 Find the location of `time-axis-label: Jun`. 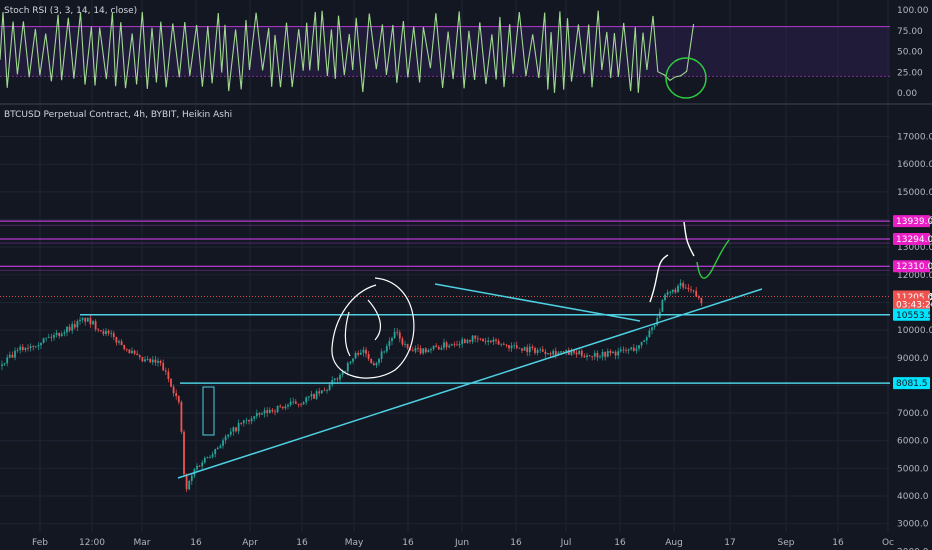

time-axis-label: Jun is located at coordinates (461, 543).